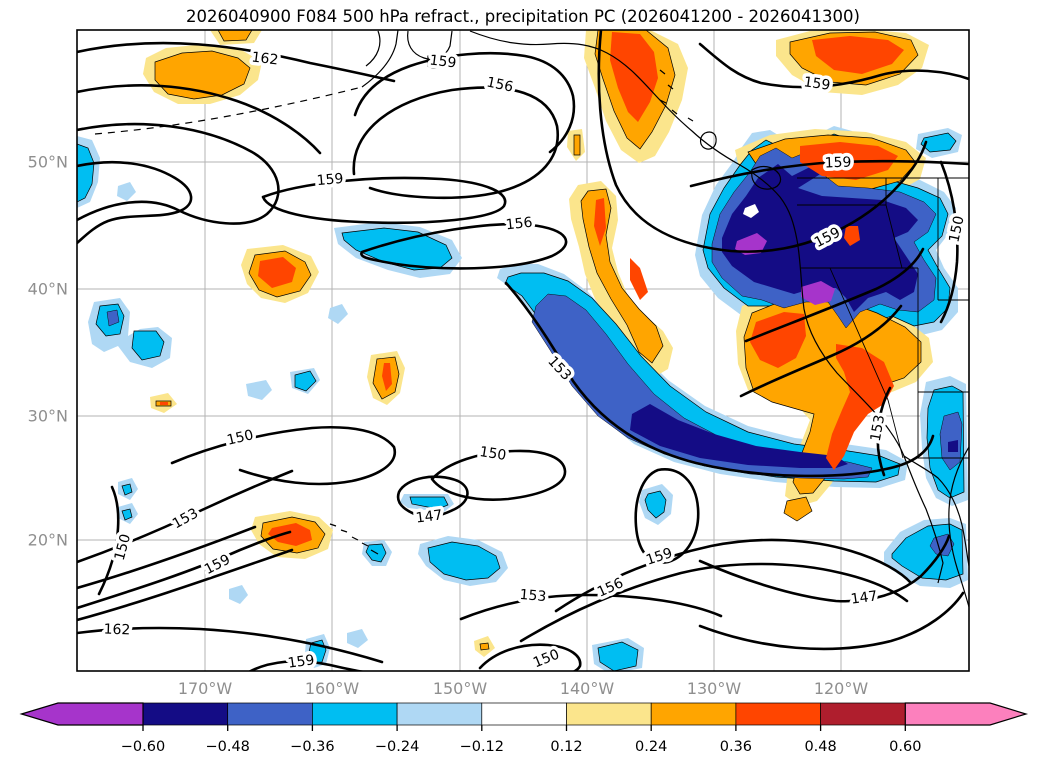  I want to click on contour-label: 147, so click(429, 516).